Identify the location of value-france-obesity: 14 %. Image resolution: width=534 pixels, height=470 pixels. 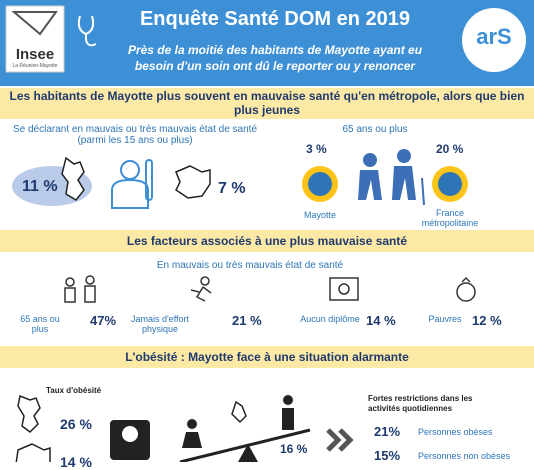
(76, 462).